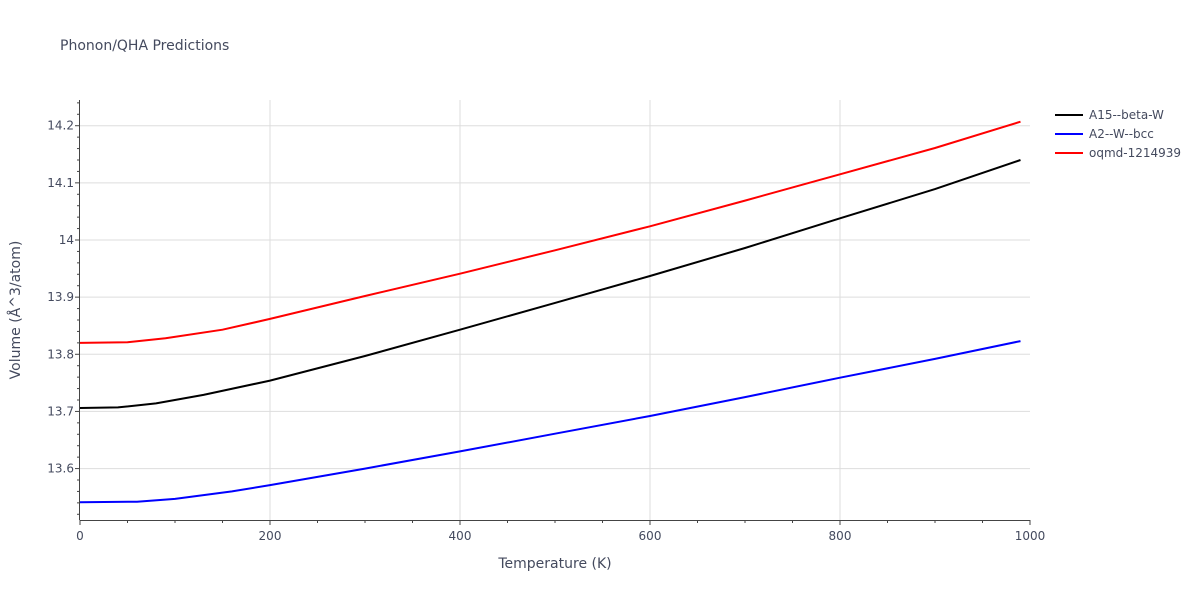 This screenshot has width=1200, height=600. Describe the element at coordinates (60, 297) in the screenshot. I see `y-tick-label: 13.9` at that location.